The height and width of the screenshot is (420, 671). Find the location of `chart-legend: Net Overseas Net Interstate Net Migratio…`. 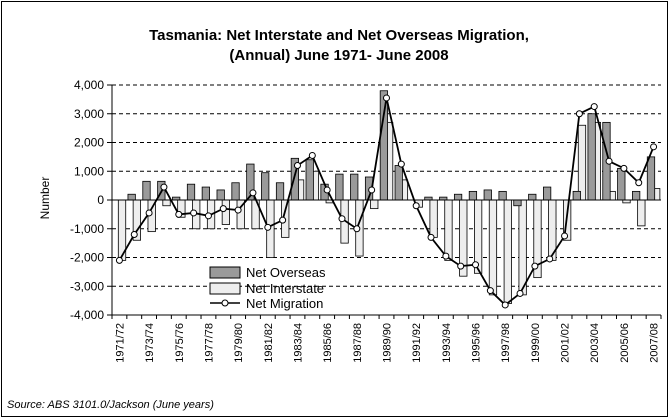

chart-legend: Net Overseas Net Interstate Net Migratio… is located at coordinates (267, 288).